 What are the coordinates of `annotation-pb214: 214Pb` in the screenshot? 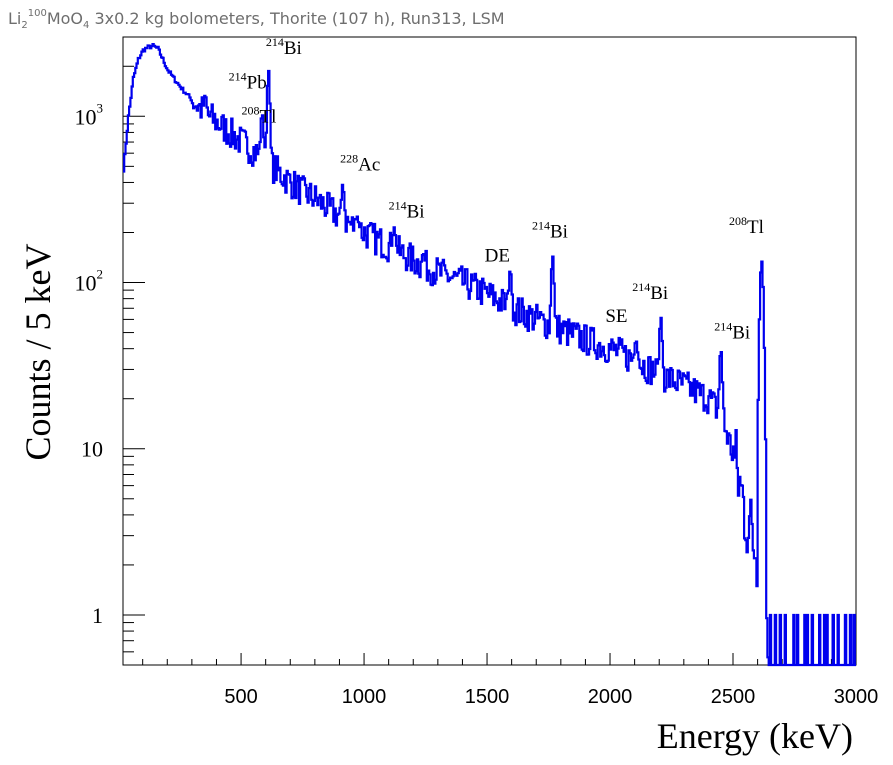 It's located at (248, 82).